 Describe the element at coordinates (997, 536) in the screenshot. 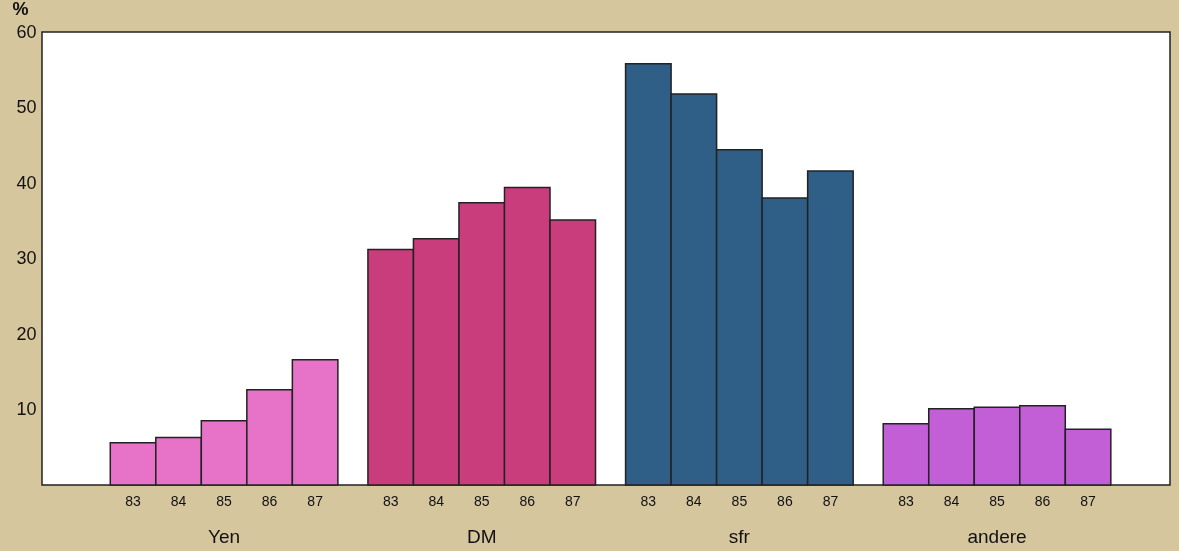

I see `text: andere` at that location.